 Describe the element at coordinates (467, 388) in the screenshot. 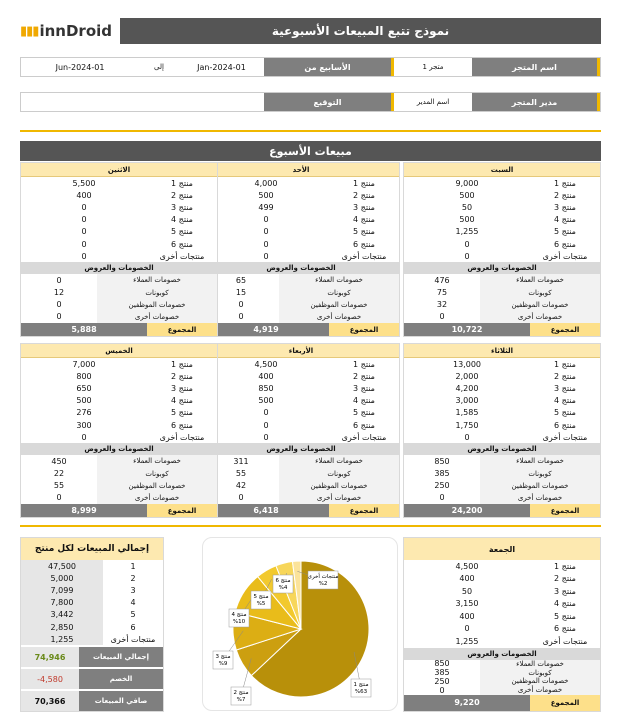

I see `product-value: 4,200` at that location.